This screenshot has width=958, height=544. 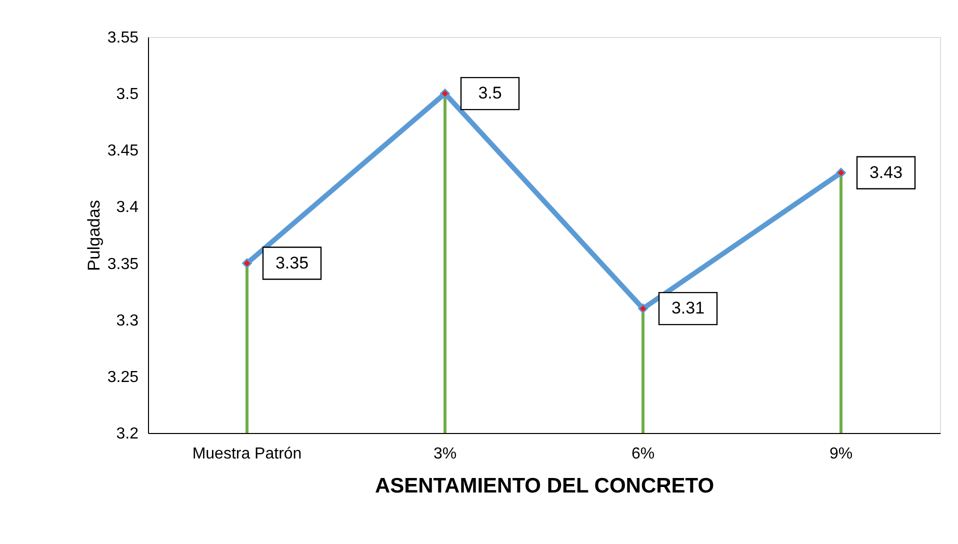 What do you see at coordinates (94, 235) in the screenshot?
I see `y-axis-title: Pulgadas` at bounding box center [94, 235].